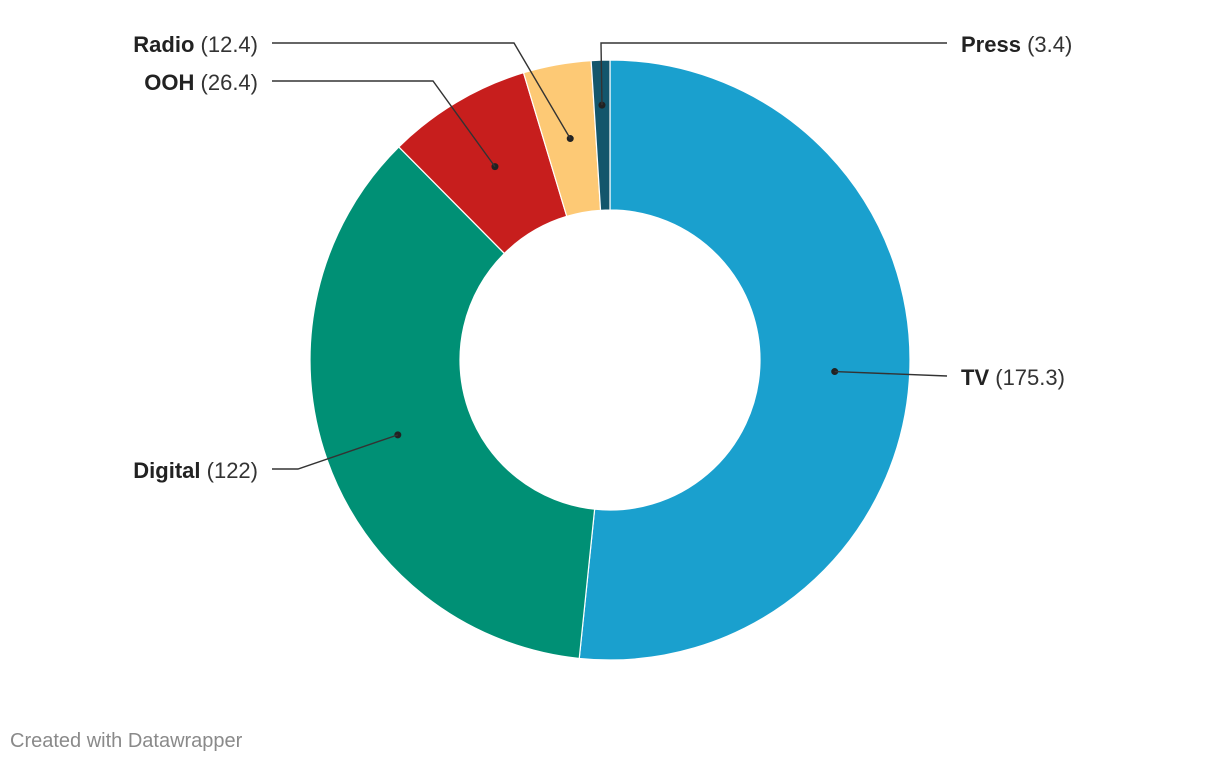  Describe the element at coordinates (1046, 44) in the screenshot. I see `label-value-press: (3.4)` at that location.